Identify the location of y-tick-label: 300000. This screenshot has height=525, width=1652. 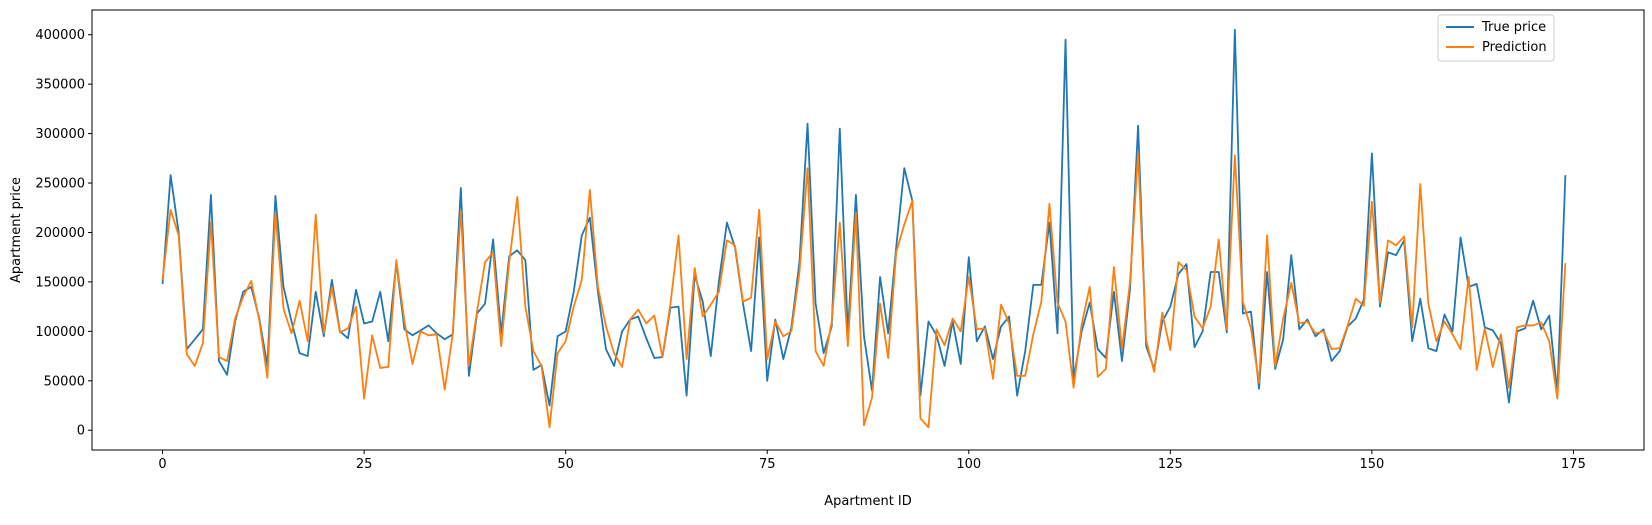
(60, 134).